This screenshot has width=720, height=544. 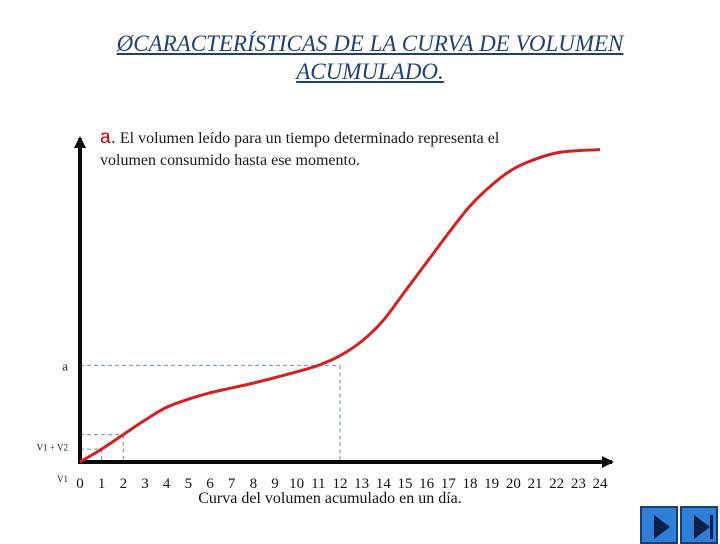 What do you see at coordinates (449, 484) in the screenshot?
I see `x-tick-label: 17` at bounding box center [449, 484].